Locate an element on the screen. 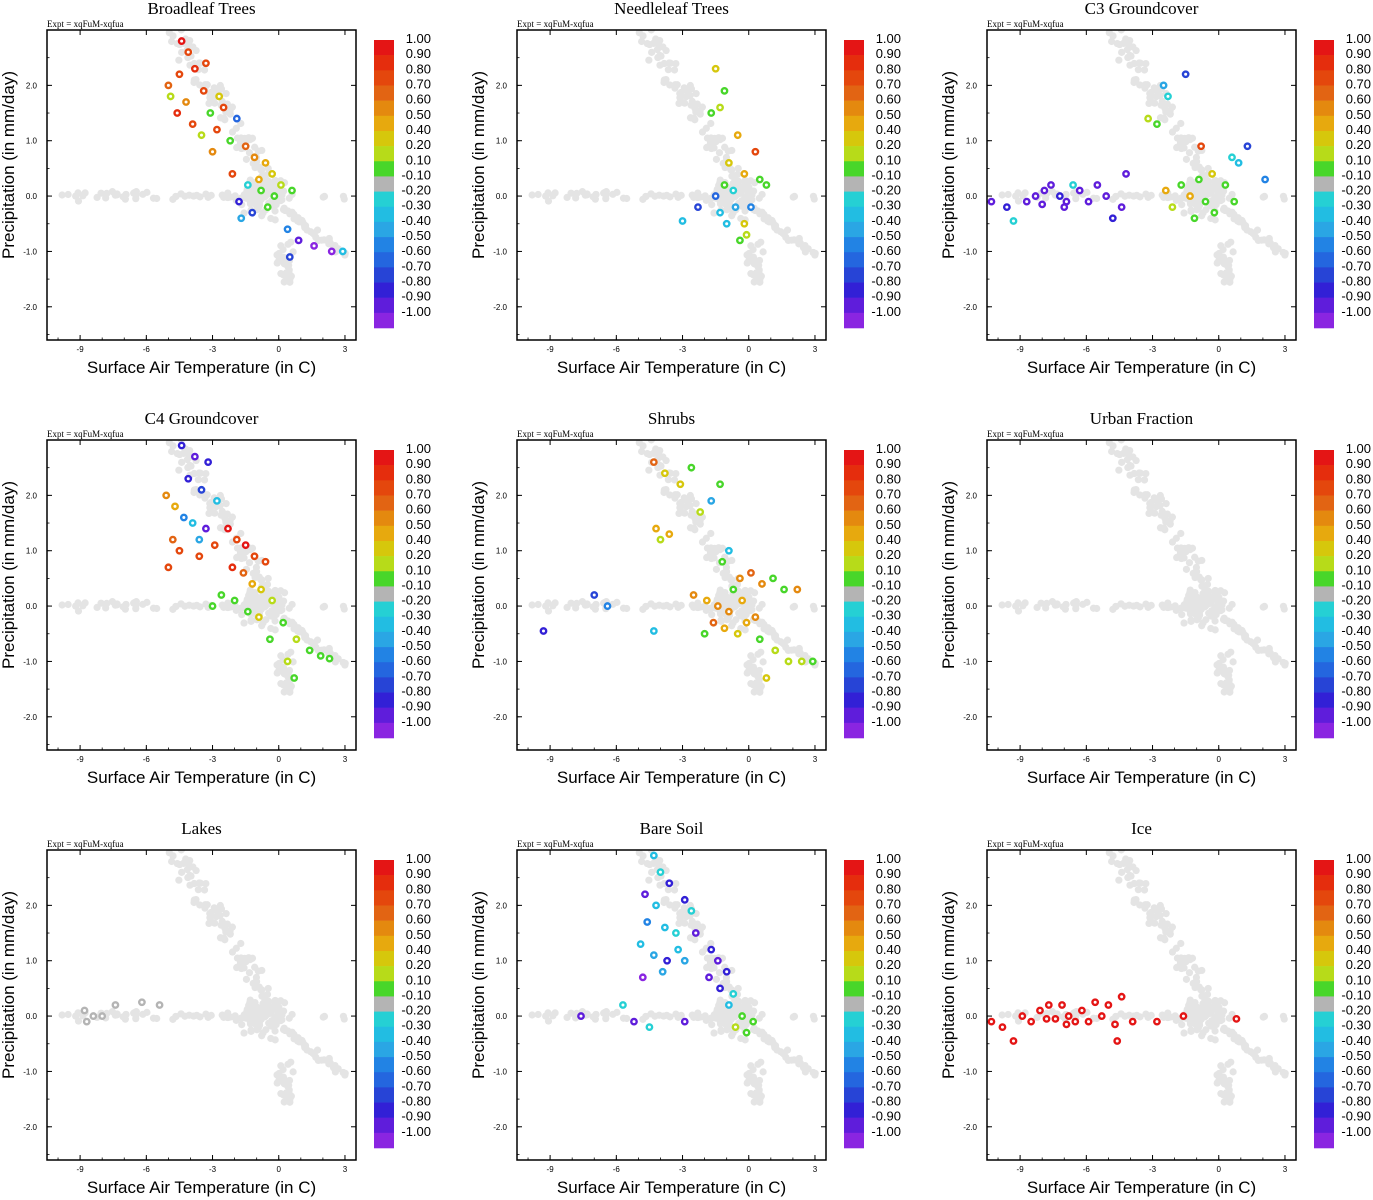  plot-frame is located at coordinates (201, 595).